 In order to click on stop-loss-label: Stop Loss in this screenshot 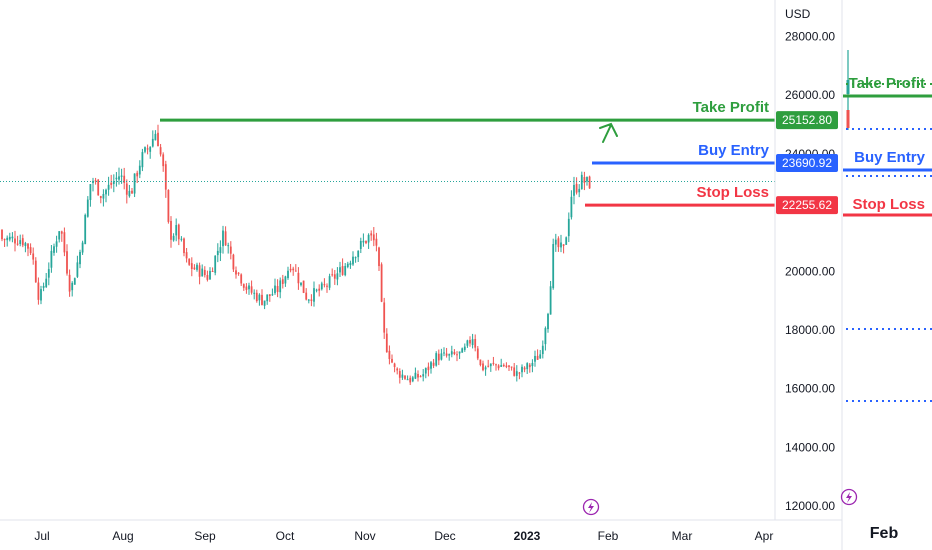, I will do `click(732, 192)`.